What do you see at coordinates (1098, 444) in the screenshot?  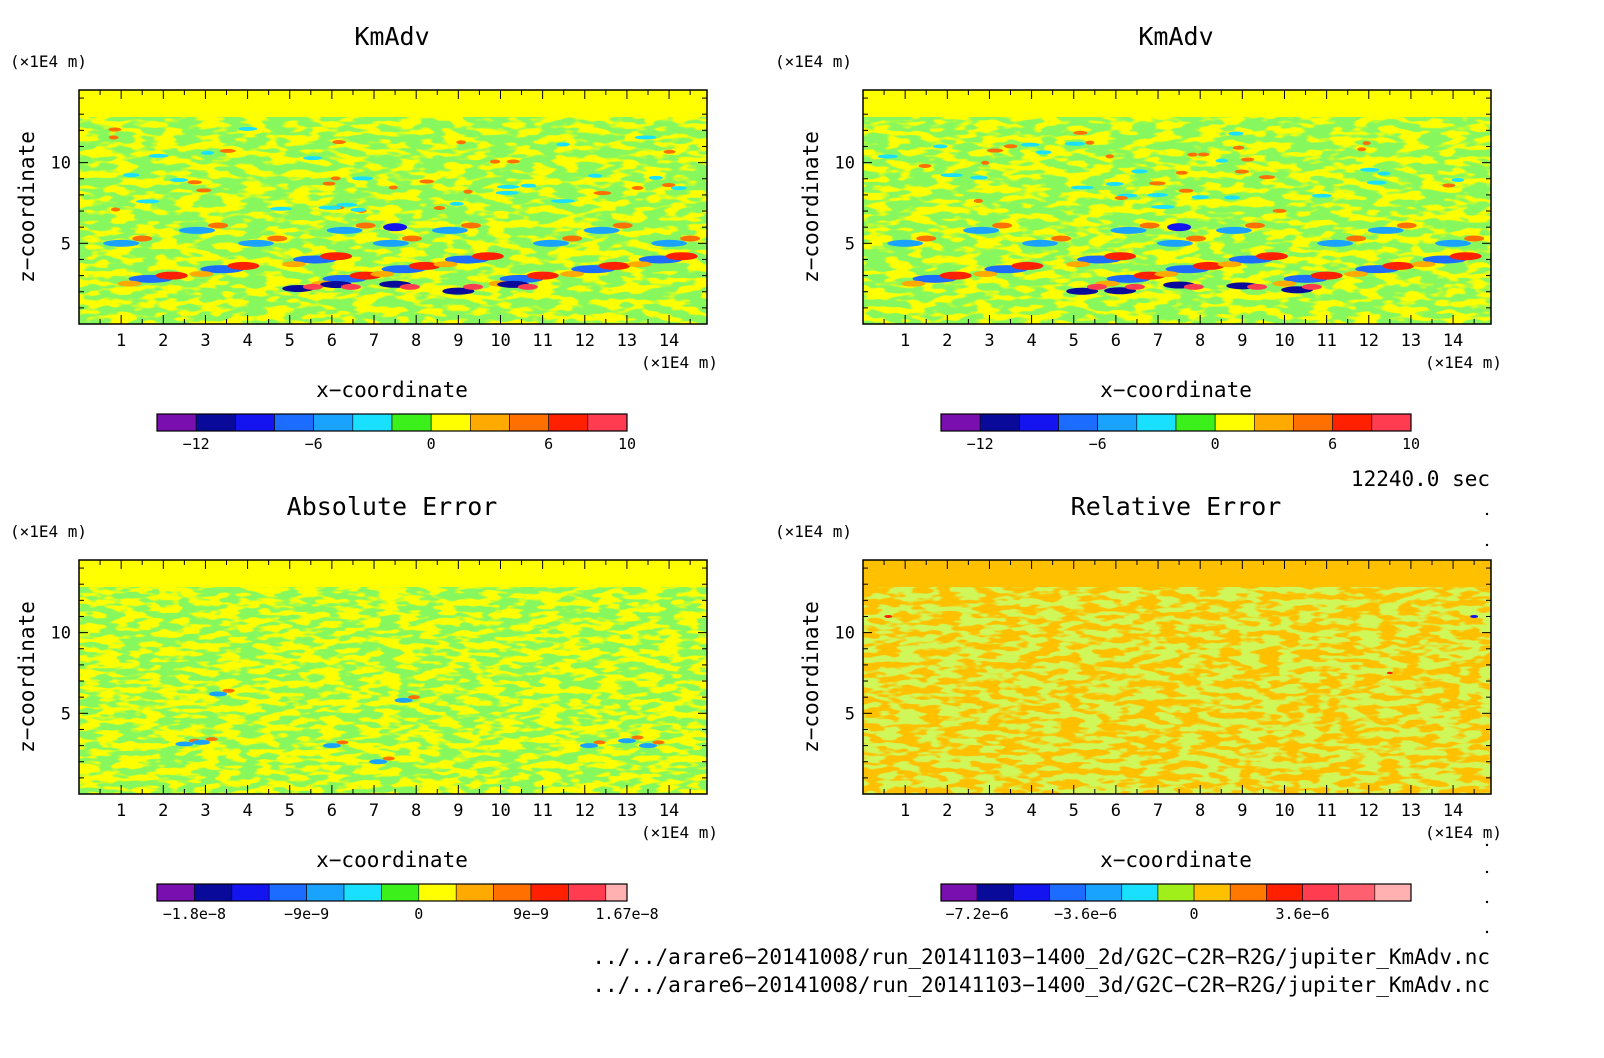 I see `colorbar-tick-label: −6` at bounding box center [1098, 444].